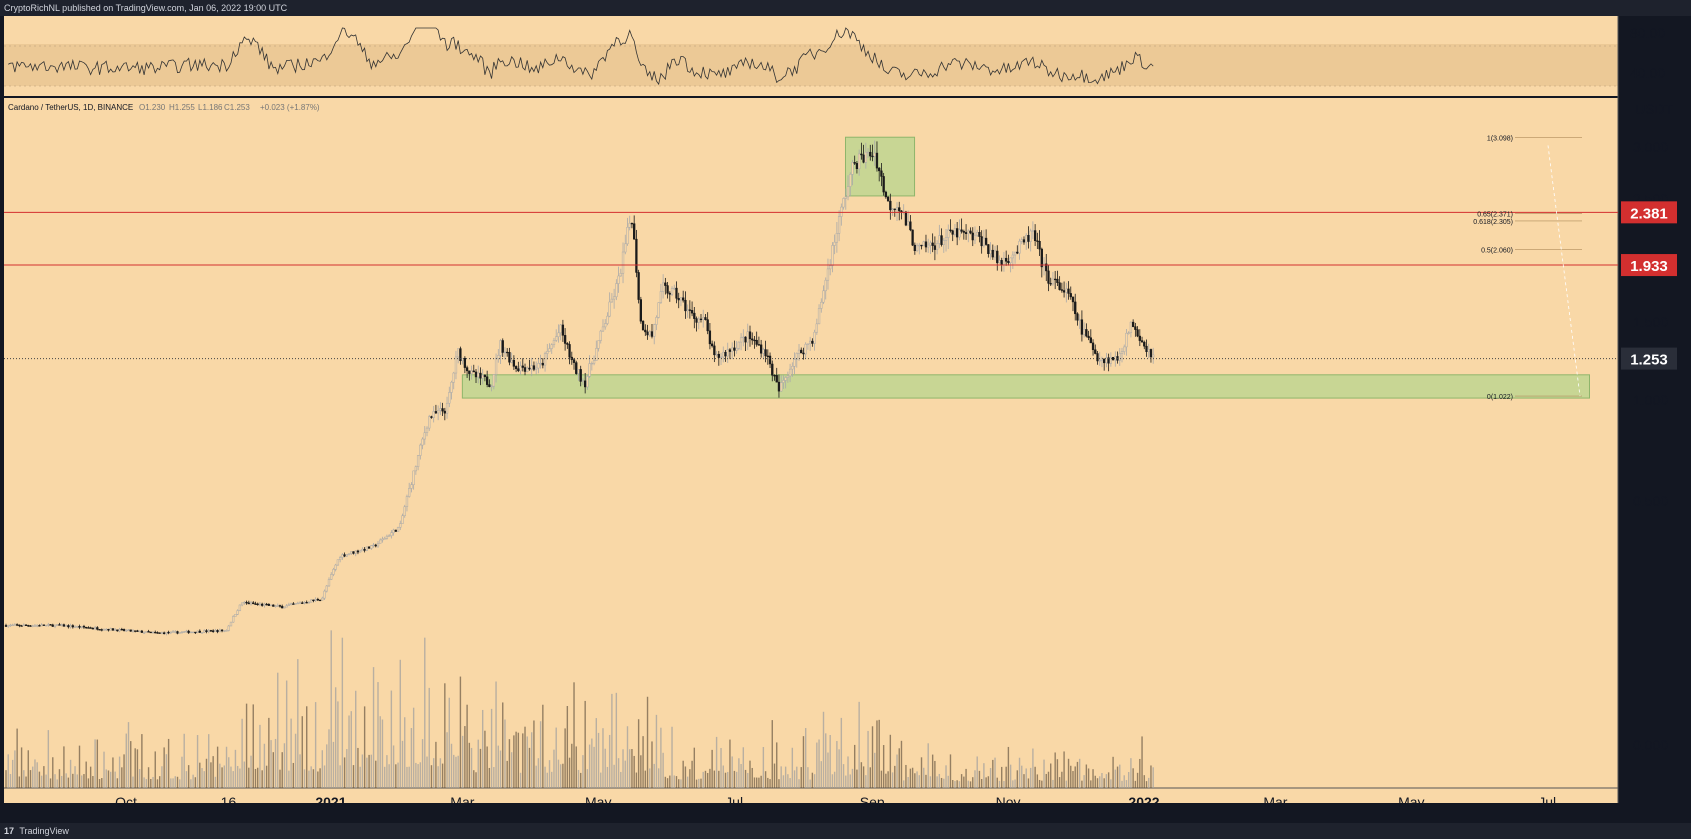 Image resolution: width=1691 pixels, height=839 pixels. I want to click on price-badges: 2.381 1.933 1.253, so click(1649, 285).